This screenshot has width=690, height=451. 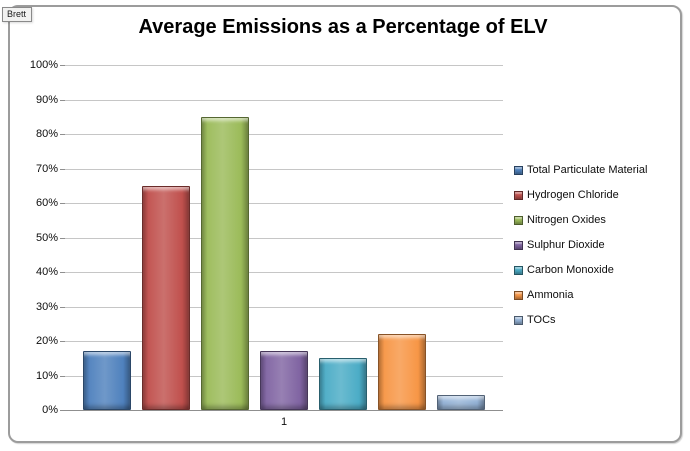 I want to click on legend-item-nitrogen-oxides: Nitrogen Oxides, so click(x=600, y=220).